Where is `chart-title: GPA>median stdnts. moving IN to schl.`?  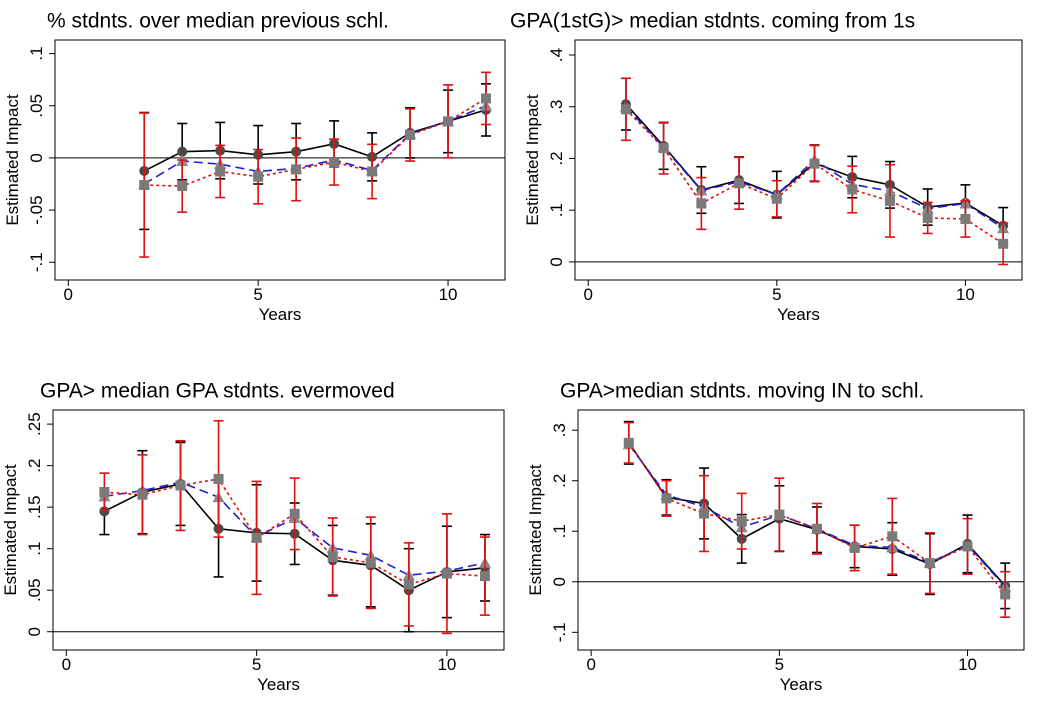
chart-title: GPA>median stdnts. moving IN to schl. is located at coordinates (742, 391).